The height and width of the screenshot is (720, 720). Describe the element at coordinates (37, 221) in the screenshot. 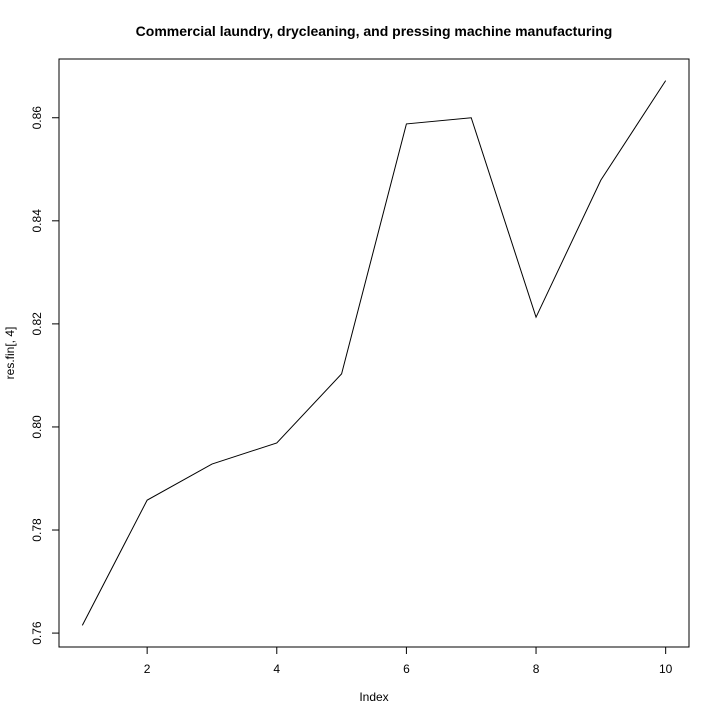

I see `y-tick-label: 0.84` at that location.